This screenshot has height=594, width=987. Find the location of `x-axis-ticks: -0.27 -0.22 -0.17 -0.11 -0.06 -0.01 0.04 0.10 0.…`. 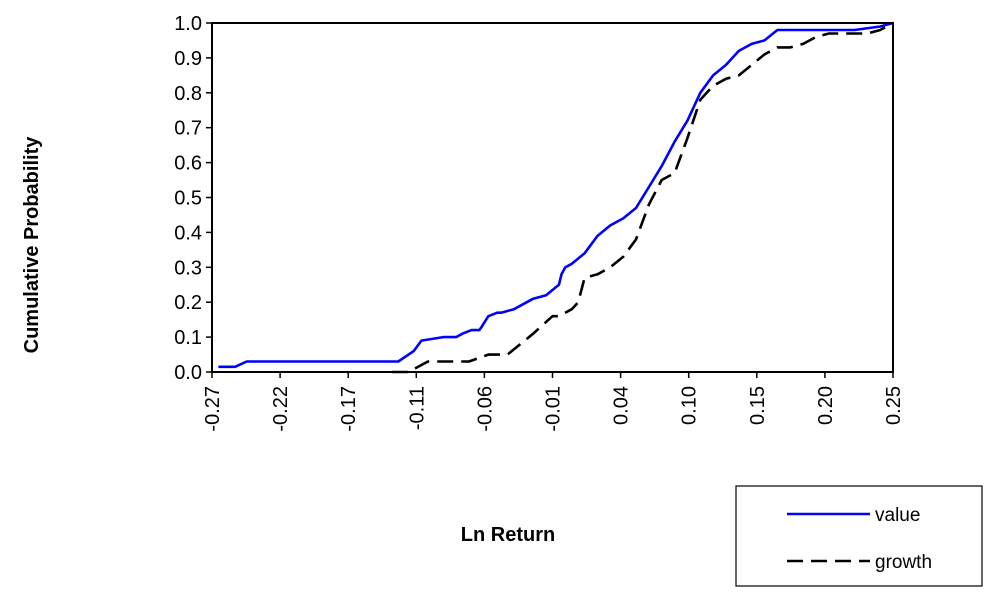

x-axis-ticks: -0.27 -0.22 -0.17 -0.11 -0.06 -0.01 0.04 0.10 0.… is located at coordinates (553, 402).